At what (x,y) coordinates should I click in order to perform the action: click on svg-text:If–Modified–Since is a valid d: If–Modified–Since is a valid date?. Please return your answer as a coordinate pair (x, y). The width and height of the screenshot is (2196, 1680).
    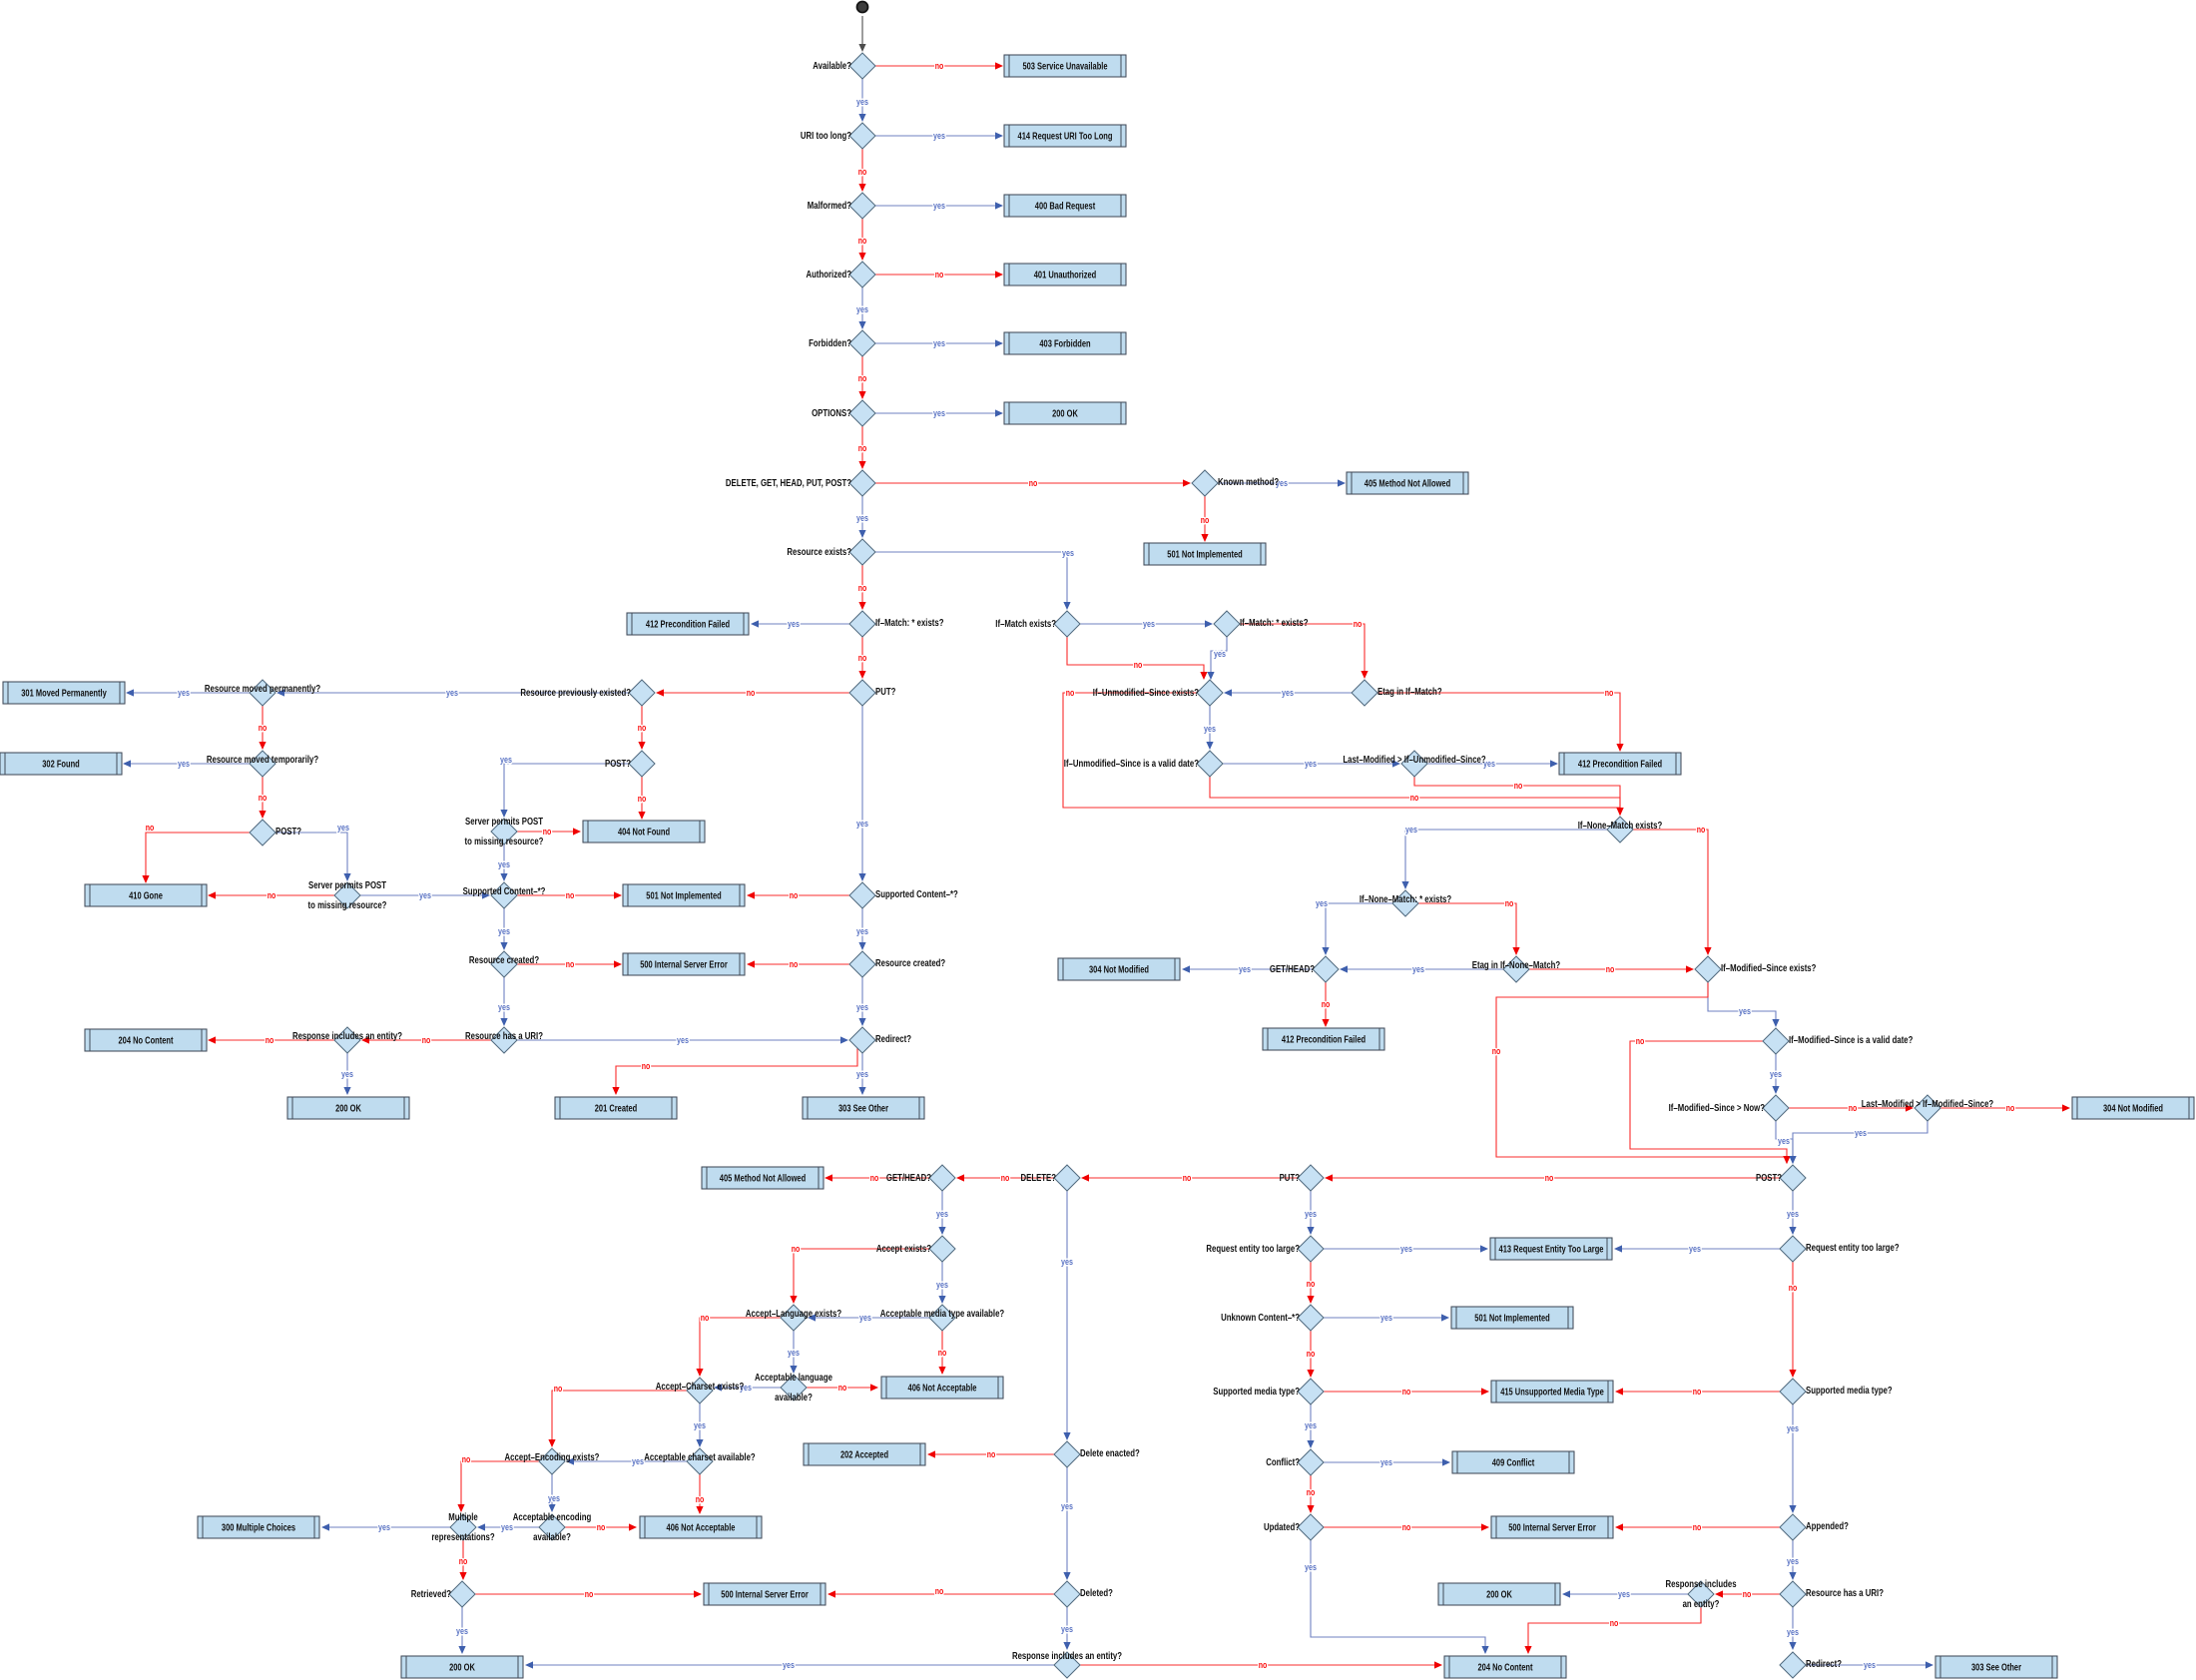
    Looking at the image, I should click on (1851, 1040).